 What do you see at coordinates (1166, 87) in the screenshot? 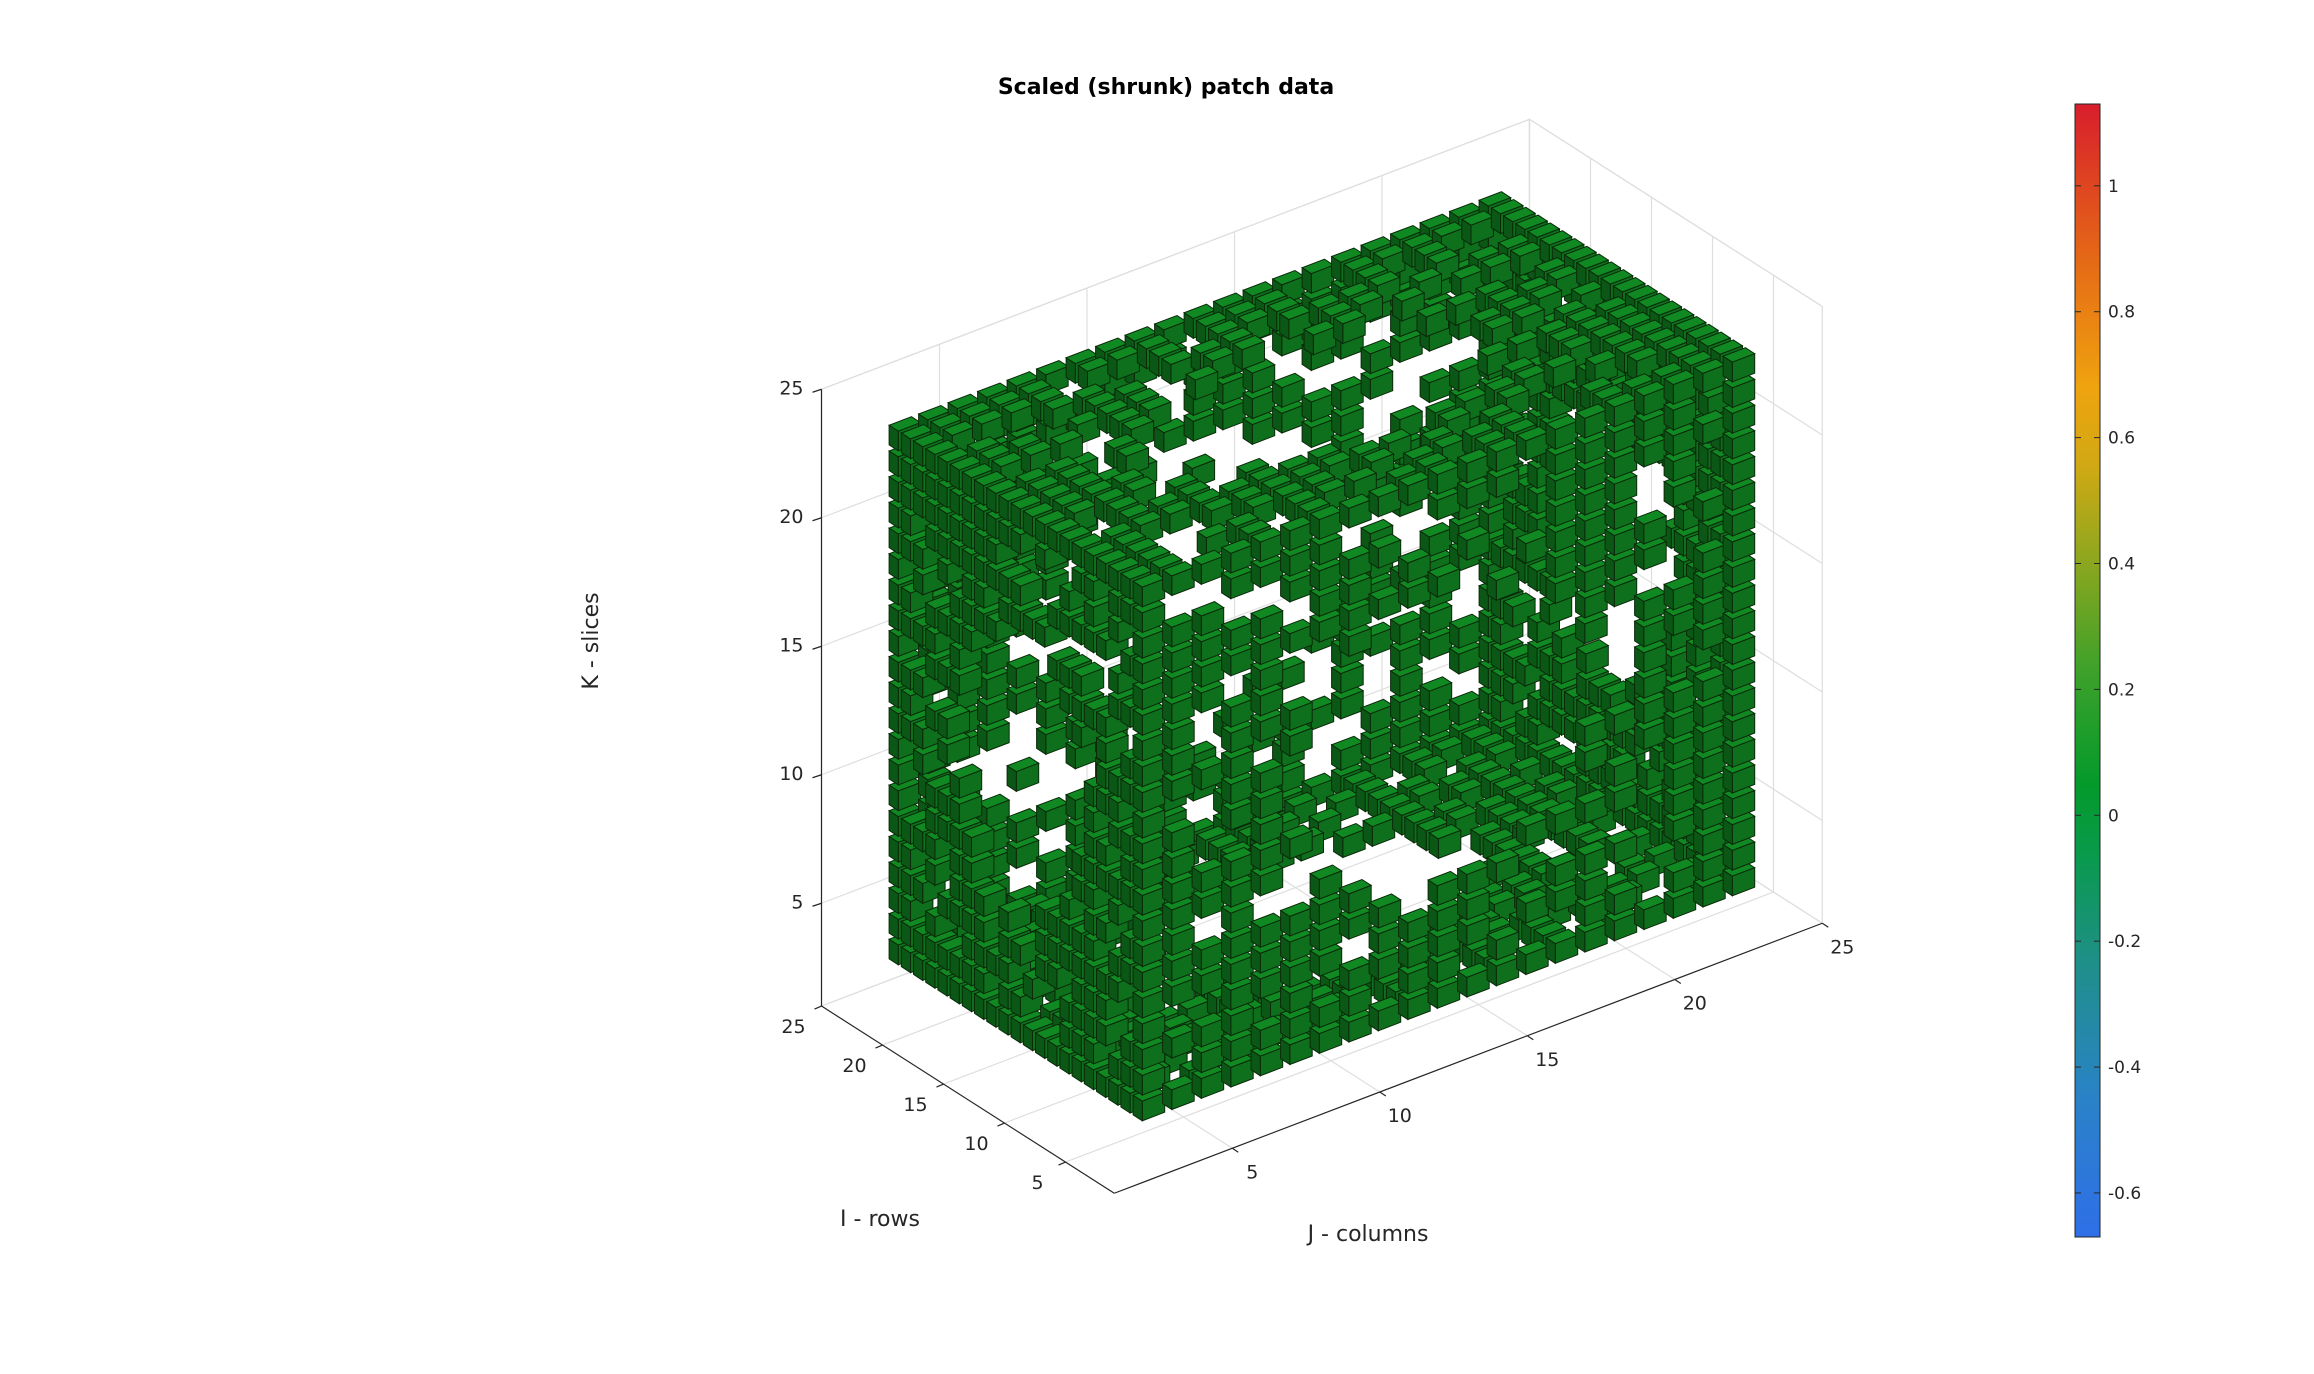
I see `chart-title: Scaled (shrunk) patch data` at bounding box center [1166, 87].